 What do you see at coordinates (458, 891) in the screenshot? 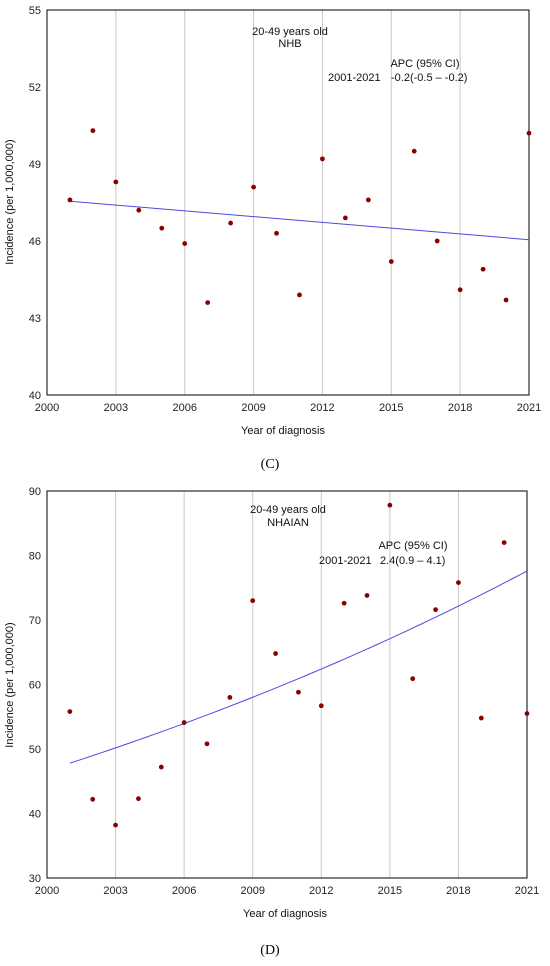
I see `x-tick-label: 2018` at bounding box center [458, 891].